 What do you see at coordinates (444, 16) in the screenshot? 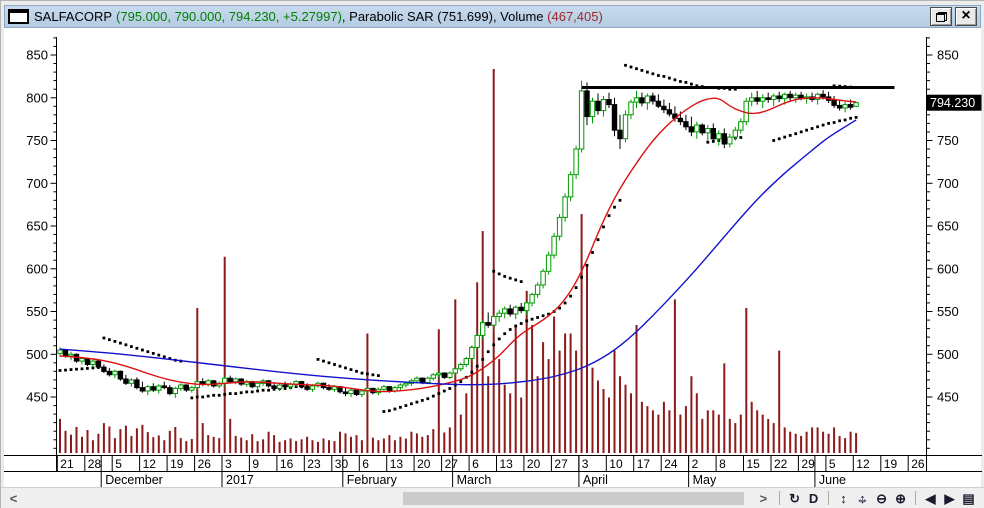
I see `indicator-label: , Parabolic SAR (751.699), Volume` at bounding box center [444, 16].